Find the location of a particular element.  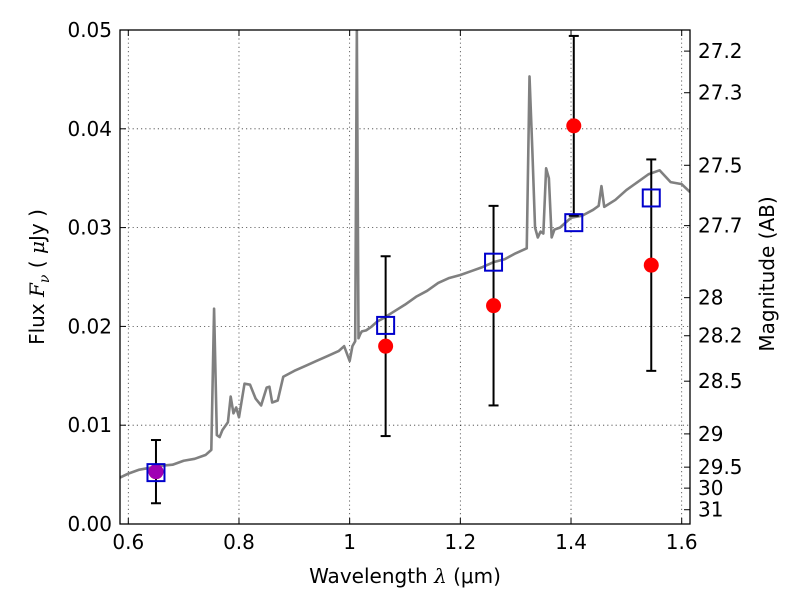

y-tick-label: 0.00 is located at coordinates (89, 524).